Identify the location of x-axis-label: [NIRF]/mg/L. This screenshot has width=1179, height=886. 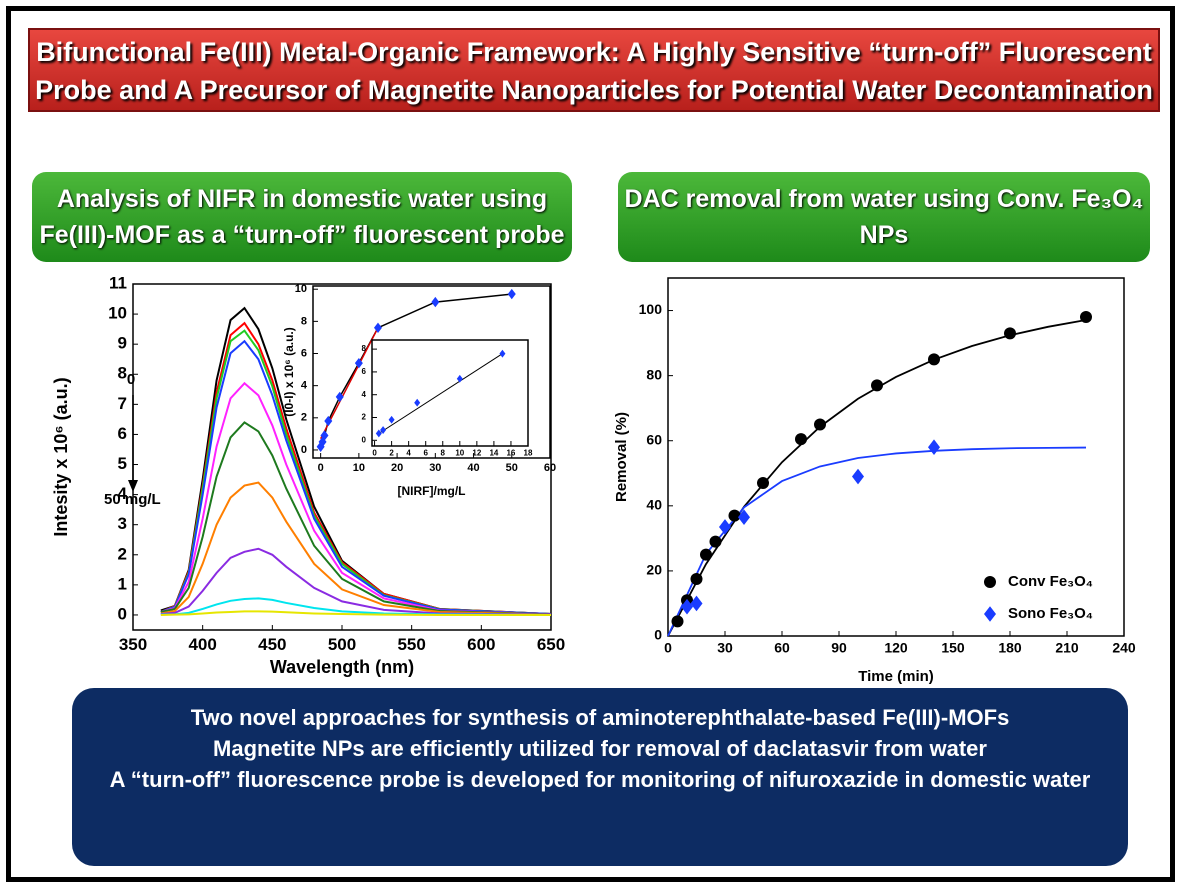
(432, 491).